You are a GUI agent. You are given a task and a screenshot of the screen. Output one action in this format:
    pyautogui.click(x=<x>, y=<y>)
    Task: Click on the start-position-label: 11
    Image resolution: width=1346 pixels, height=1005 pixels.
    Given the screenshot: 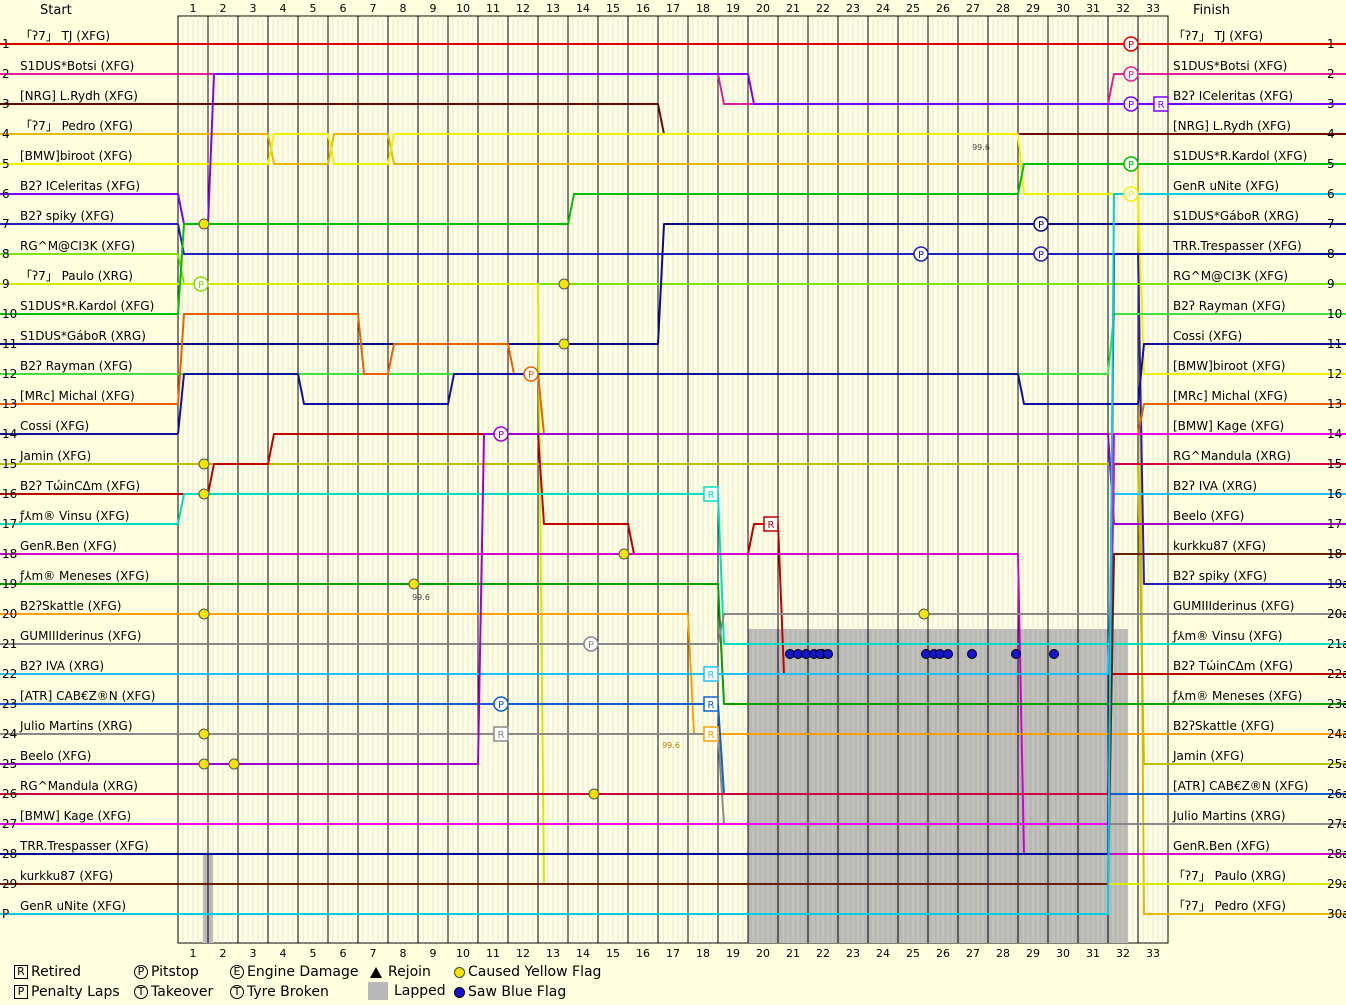 What is the action you would take?
    pyautogui.click(x=9, y=344)
    